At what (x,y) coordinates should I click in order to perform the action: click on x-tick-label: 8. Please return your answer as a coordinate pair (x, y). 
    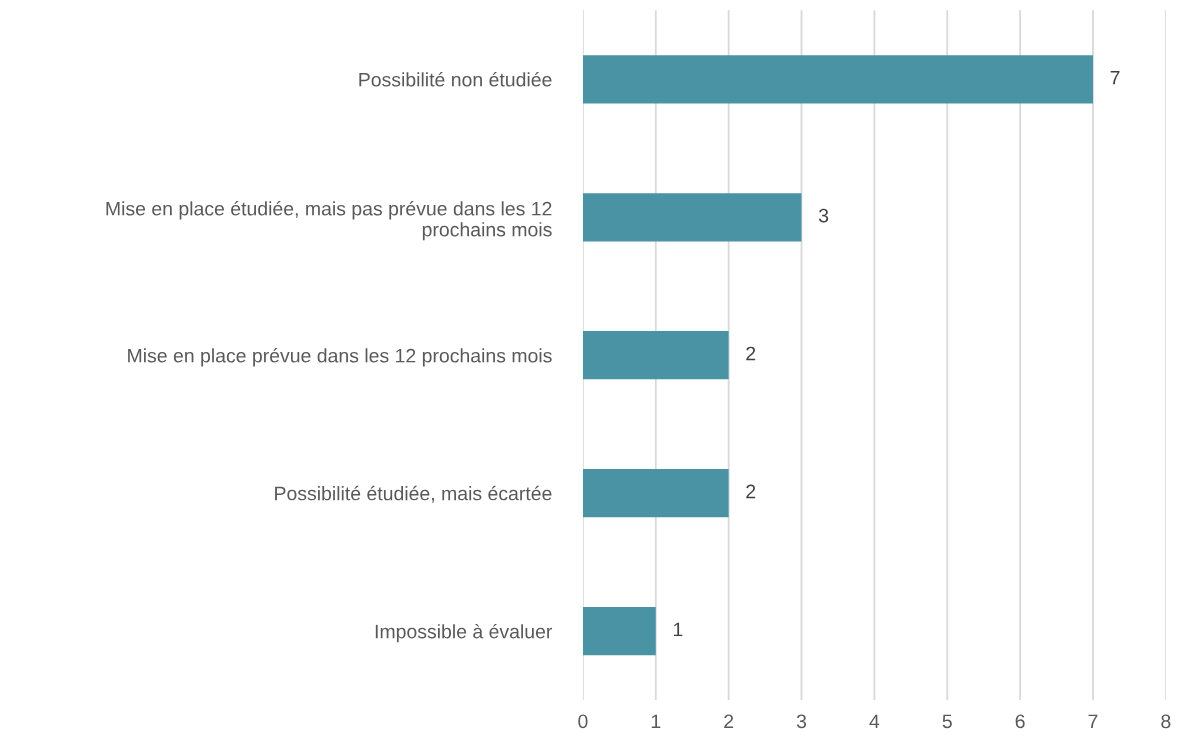
    Looking at the image, I should click on (1166, 721).